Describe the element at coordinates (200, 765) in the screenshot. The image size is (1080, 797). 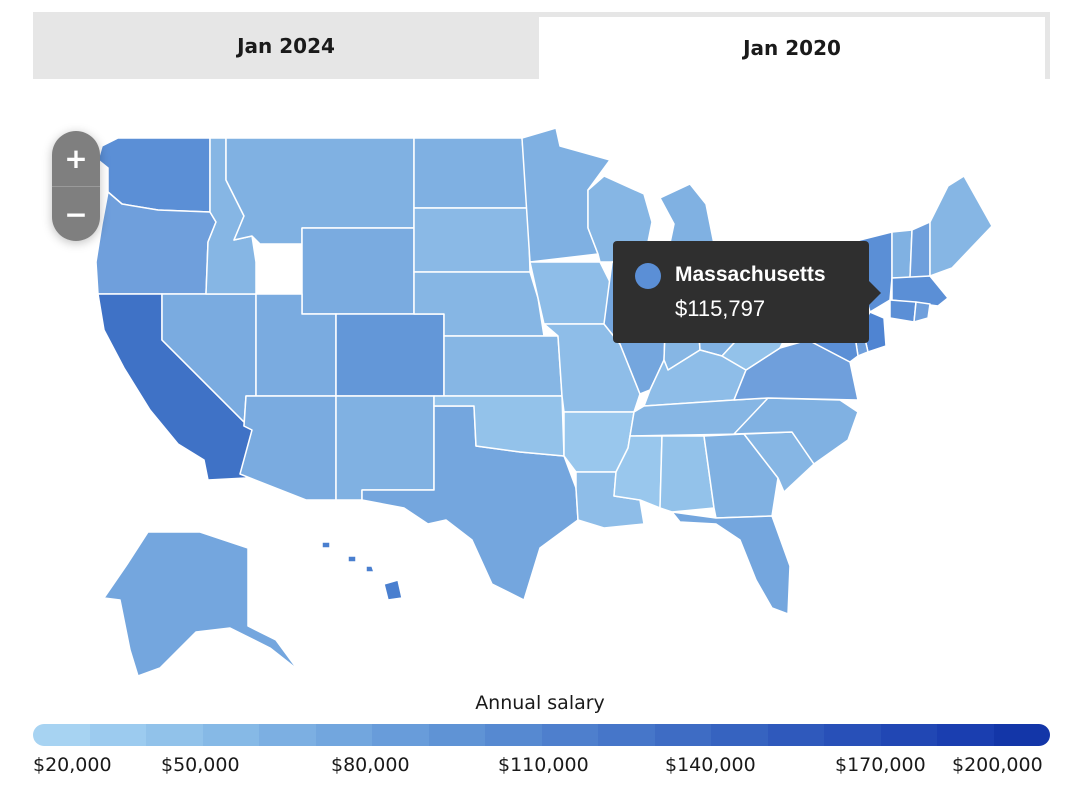
I see `legend-tick: $50,000` at that location.